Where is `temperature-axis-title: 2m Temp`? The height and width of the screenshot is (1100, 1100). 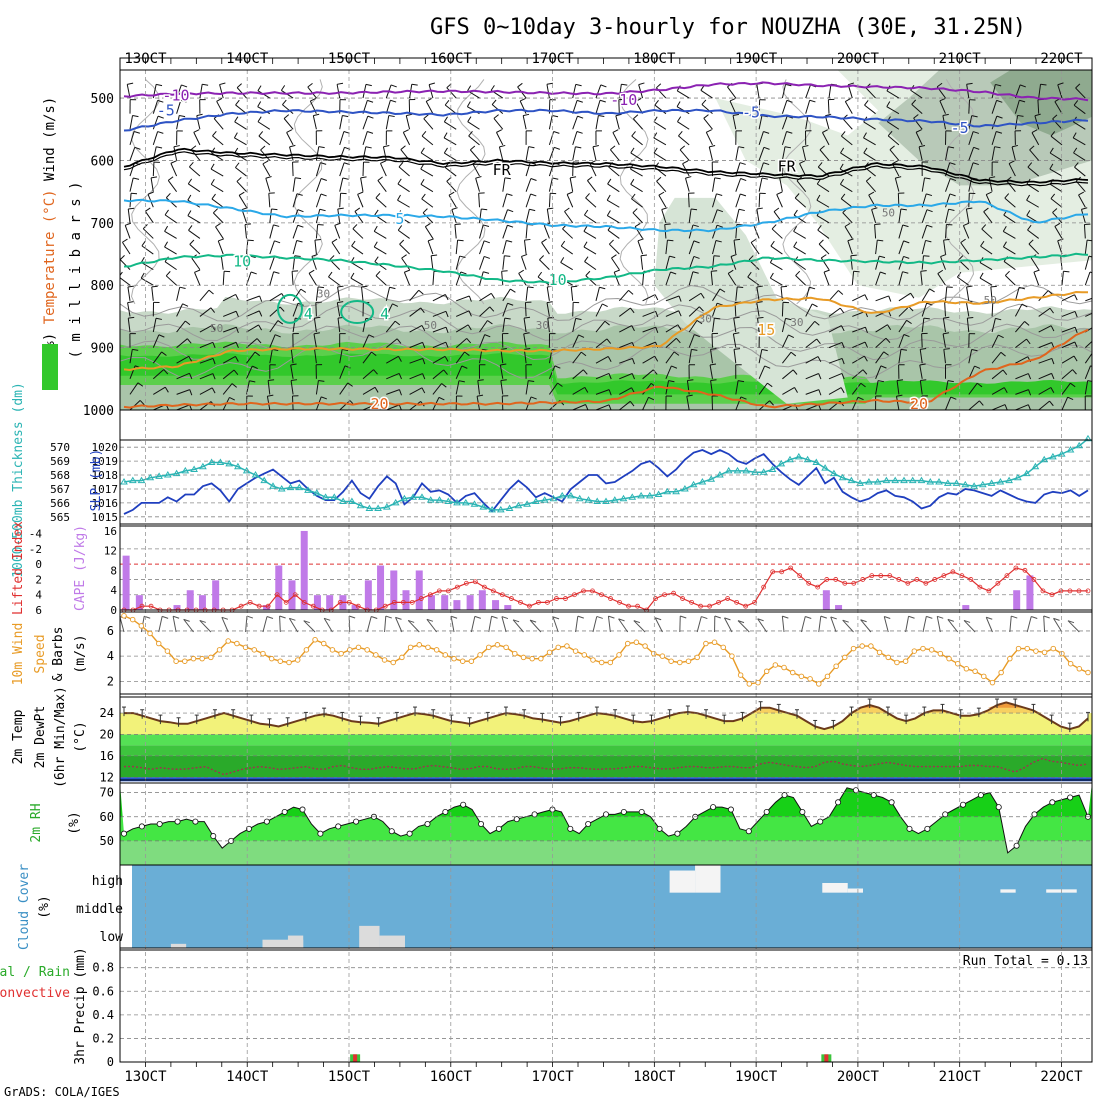
temperature-axis-title: 2m Temp is located at coordinates (18, 736).